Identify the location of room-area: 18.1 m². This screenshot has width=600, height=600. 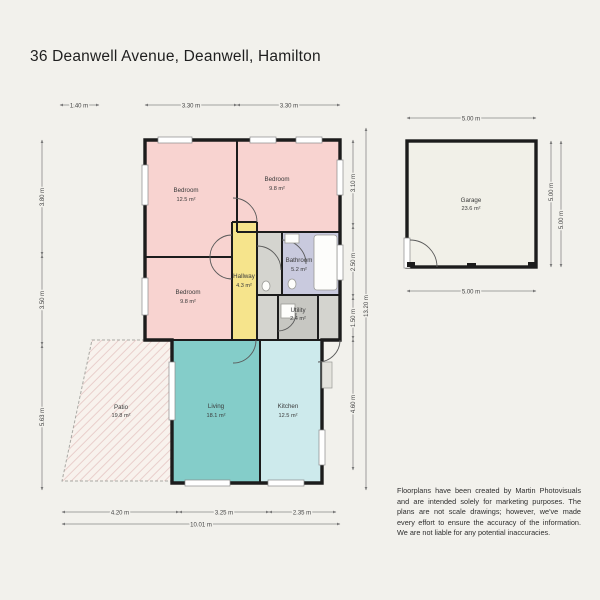
(216, 416).